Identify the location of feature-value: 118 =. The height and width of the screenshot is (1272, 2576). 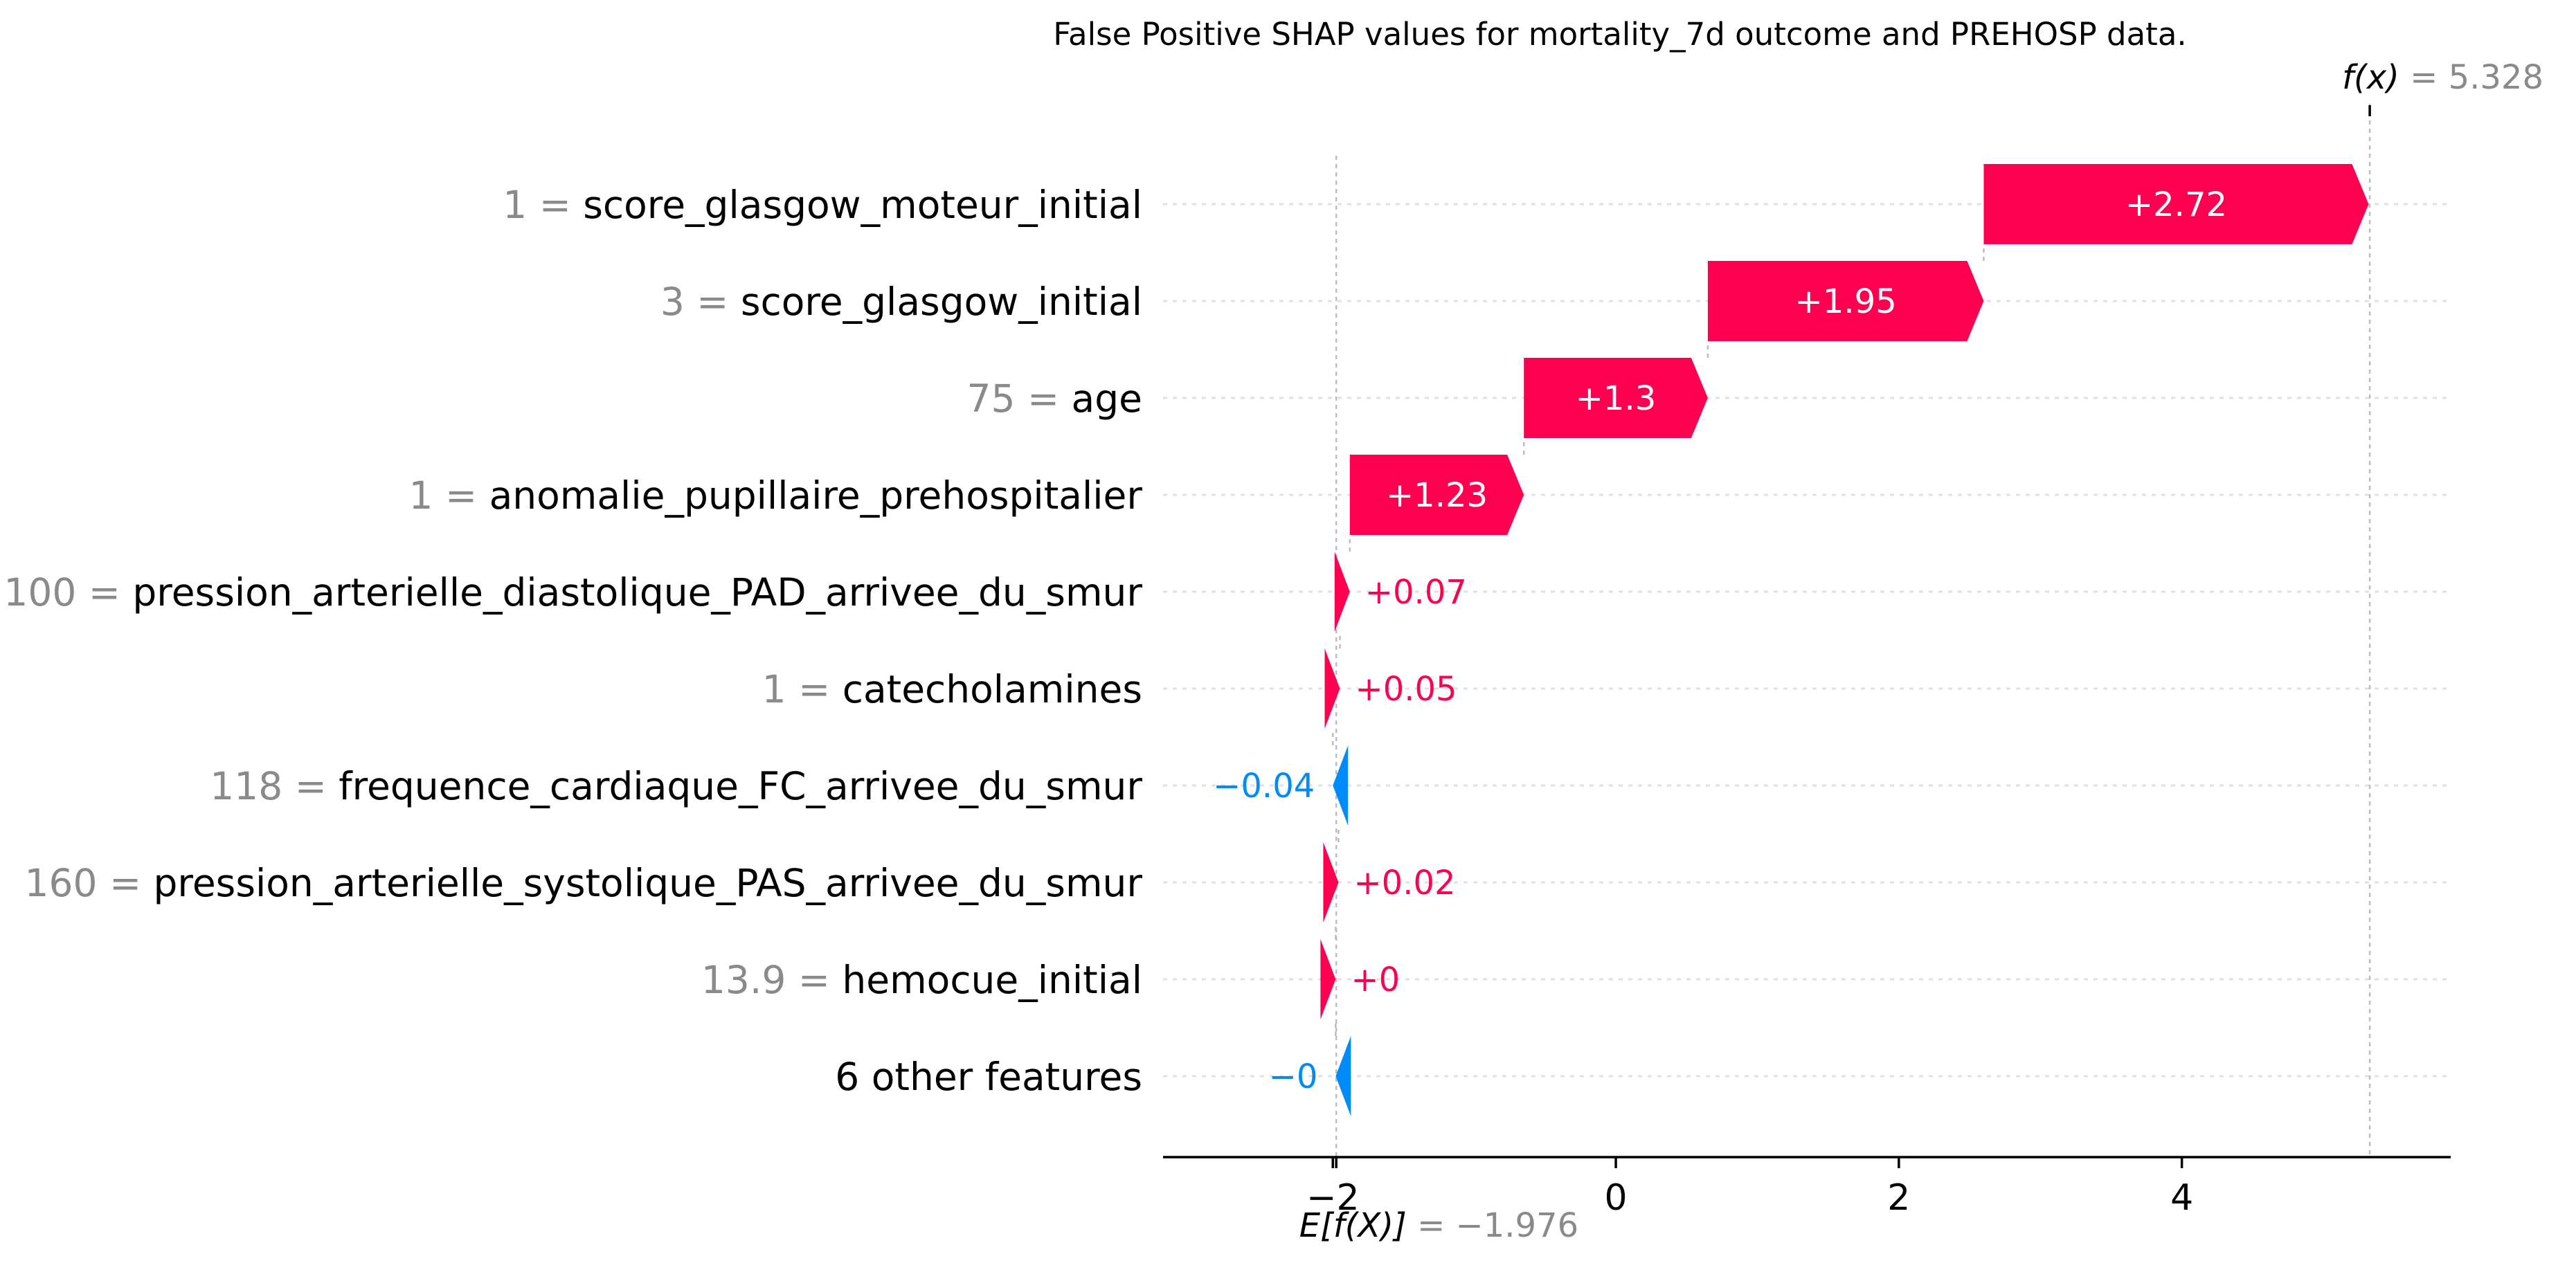
(274, 786).